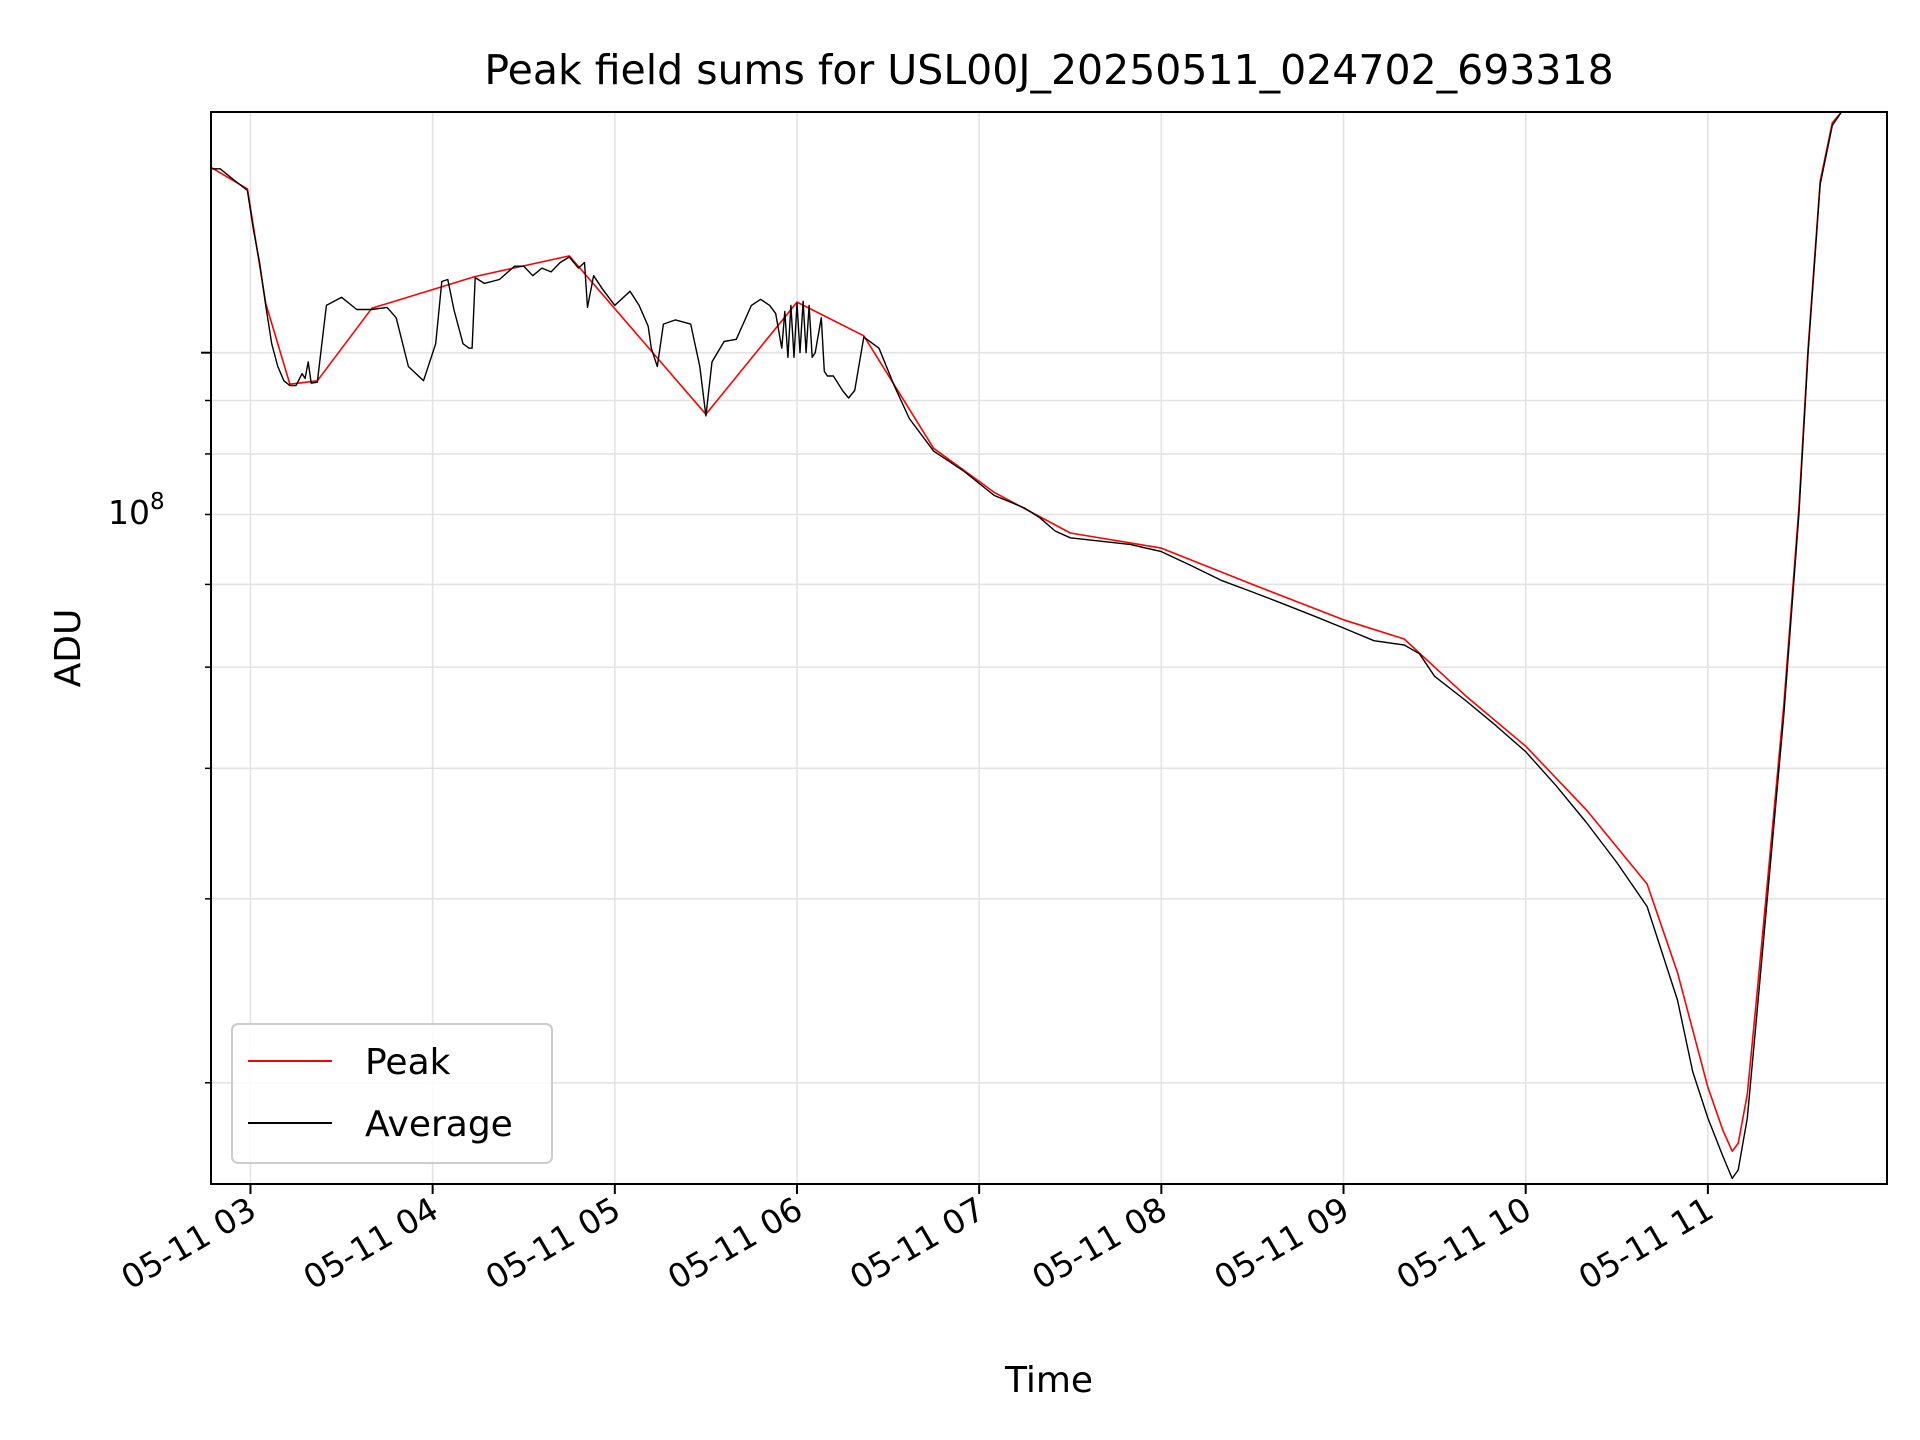  I want to click on legend-label-peak: Peak, so click(408, 1062).